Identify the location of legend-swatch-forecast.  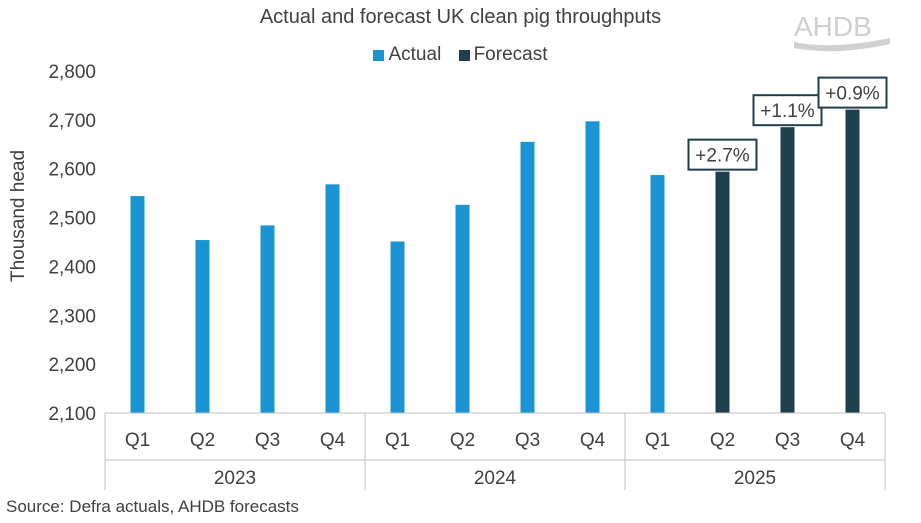
(464, 55).